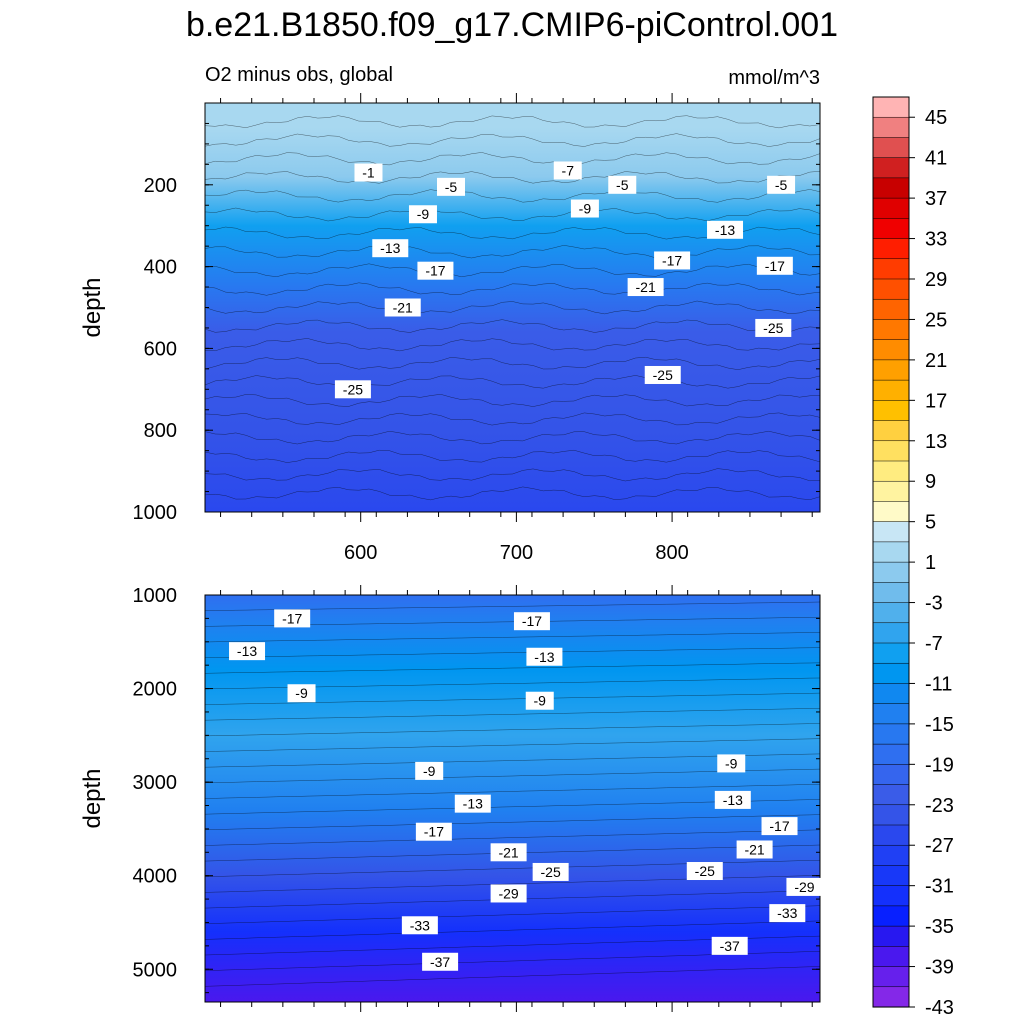  I want to click on contour-label-text: -29, so click(804, 887).